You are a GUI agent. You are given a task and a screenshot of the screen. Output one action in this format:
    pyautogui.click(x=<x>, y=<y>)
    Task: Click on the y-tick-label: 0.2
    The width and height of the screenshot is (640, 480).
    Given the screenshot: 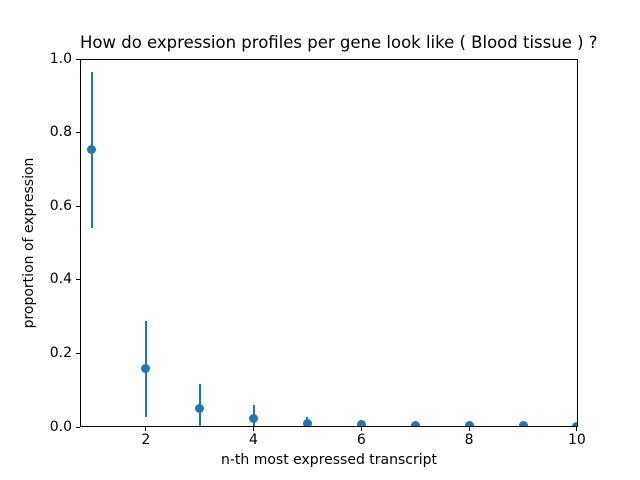 What is the action you would take?
    pyautogui.click(x=60, y=352)
    